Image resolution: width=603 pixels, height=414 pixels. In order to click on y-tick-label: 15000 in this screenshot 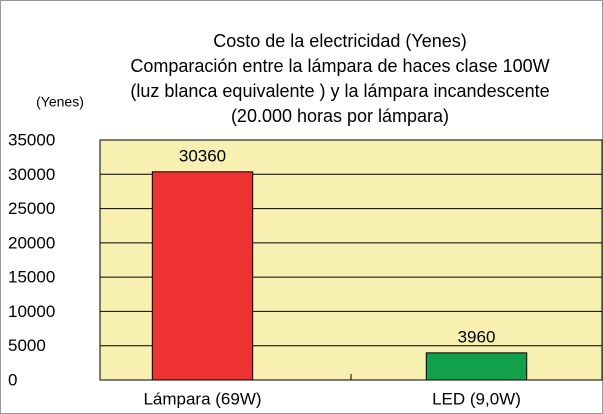, I will do `click(31, 277)`.